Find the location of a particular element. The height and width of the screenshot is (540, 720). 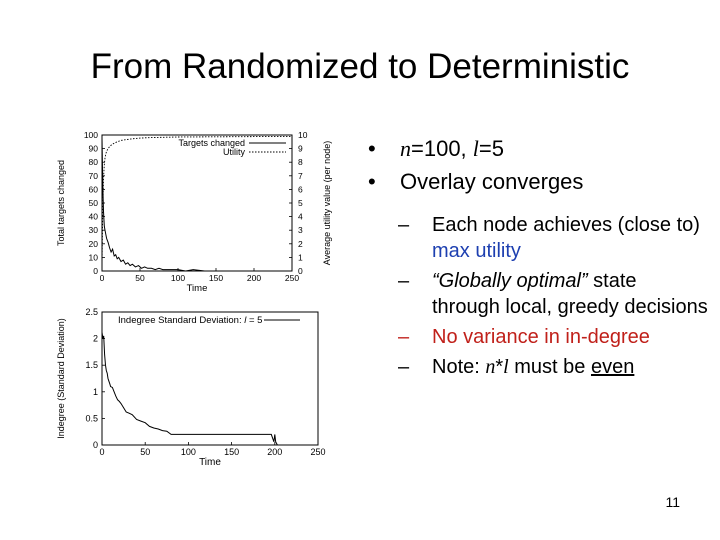

note-label: Note: is located at coordinates (459, 367).